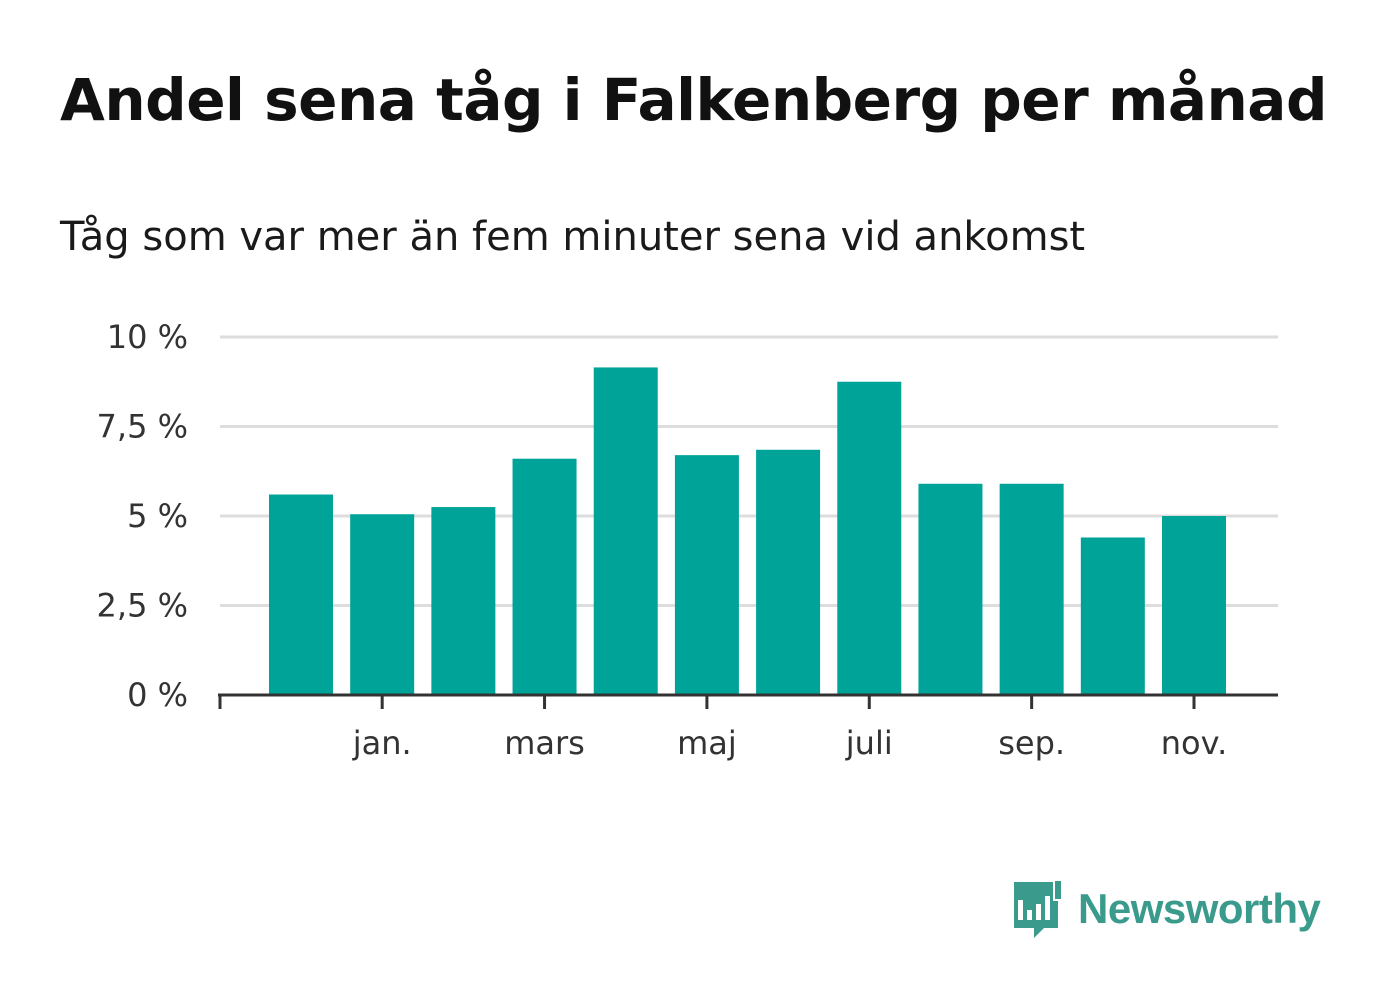 The image size is (1382, 999). What do you see at coordinates (1199, 908) in the screenshot?
I see `brand-name: Newsworthy` at bounding box center [1199, 908].